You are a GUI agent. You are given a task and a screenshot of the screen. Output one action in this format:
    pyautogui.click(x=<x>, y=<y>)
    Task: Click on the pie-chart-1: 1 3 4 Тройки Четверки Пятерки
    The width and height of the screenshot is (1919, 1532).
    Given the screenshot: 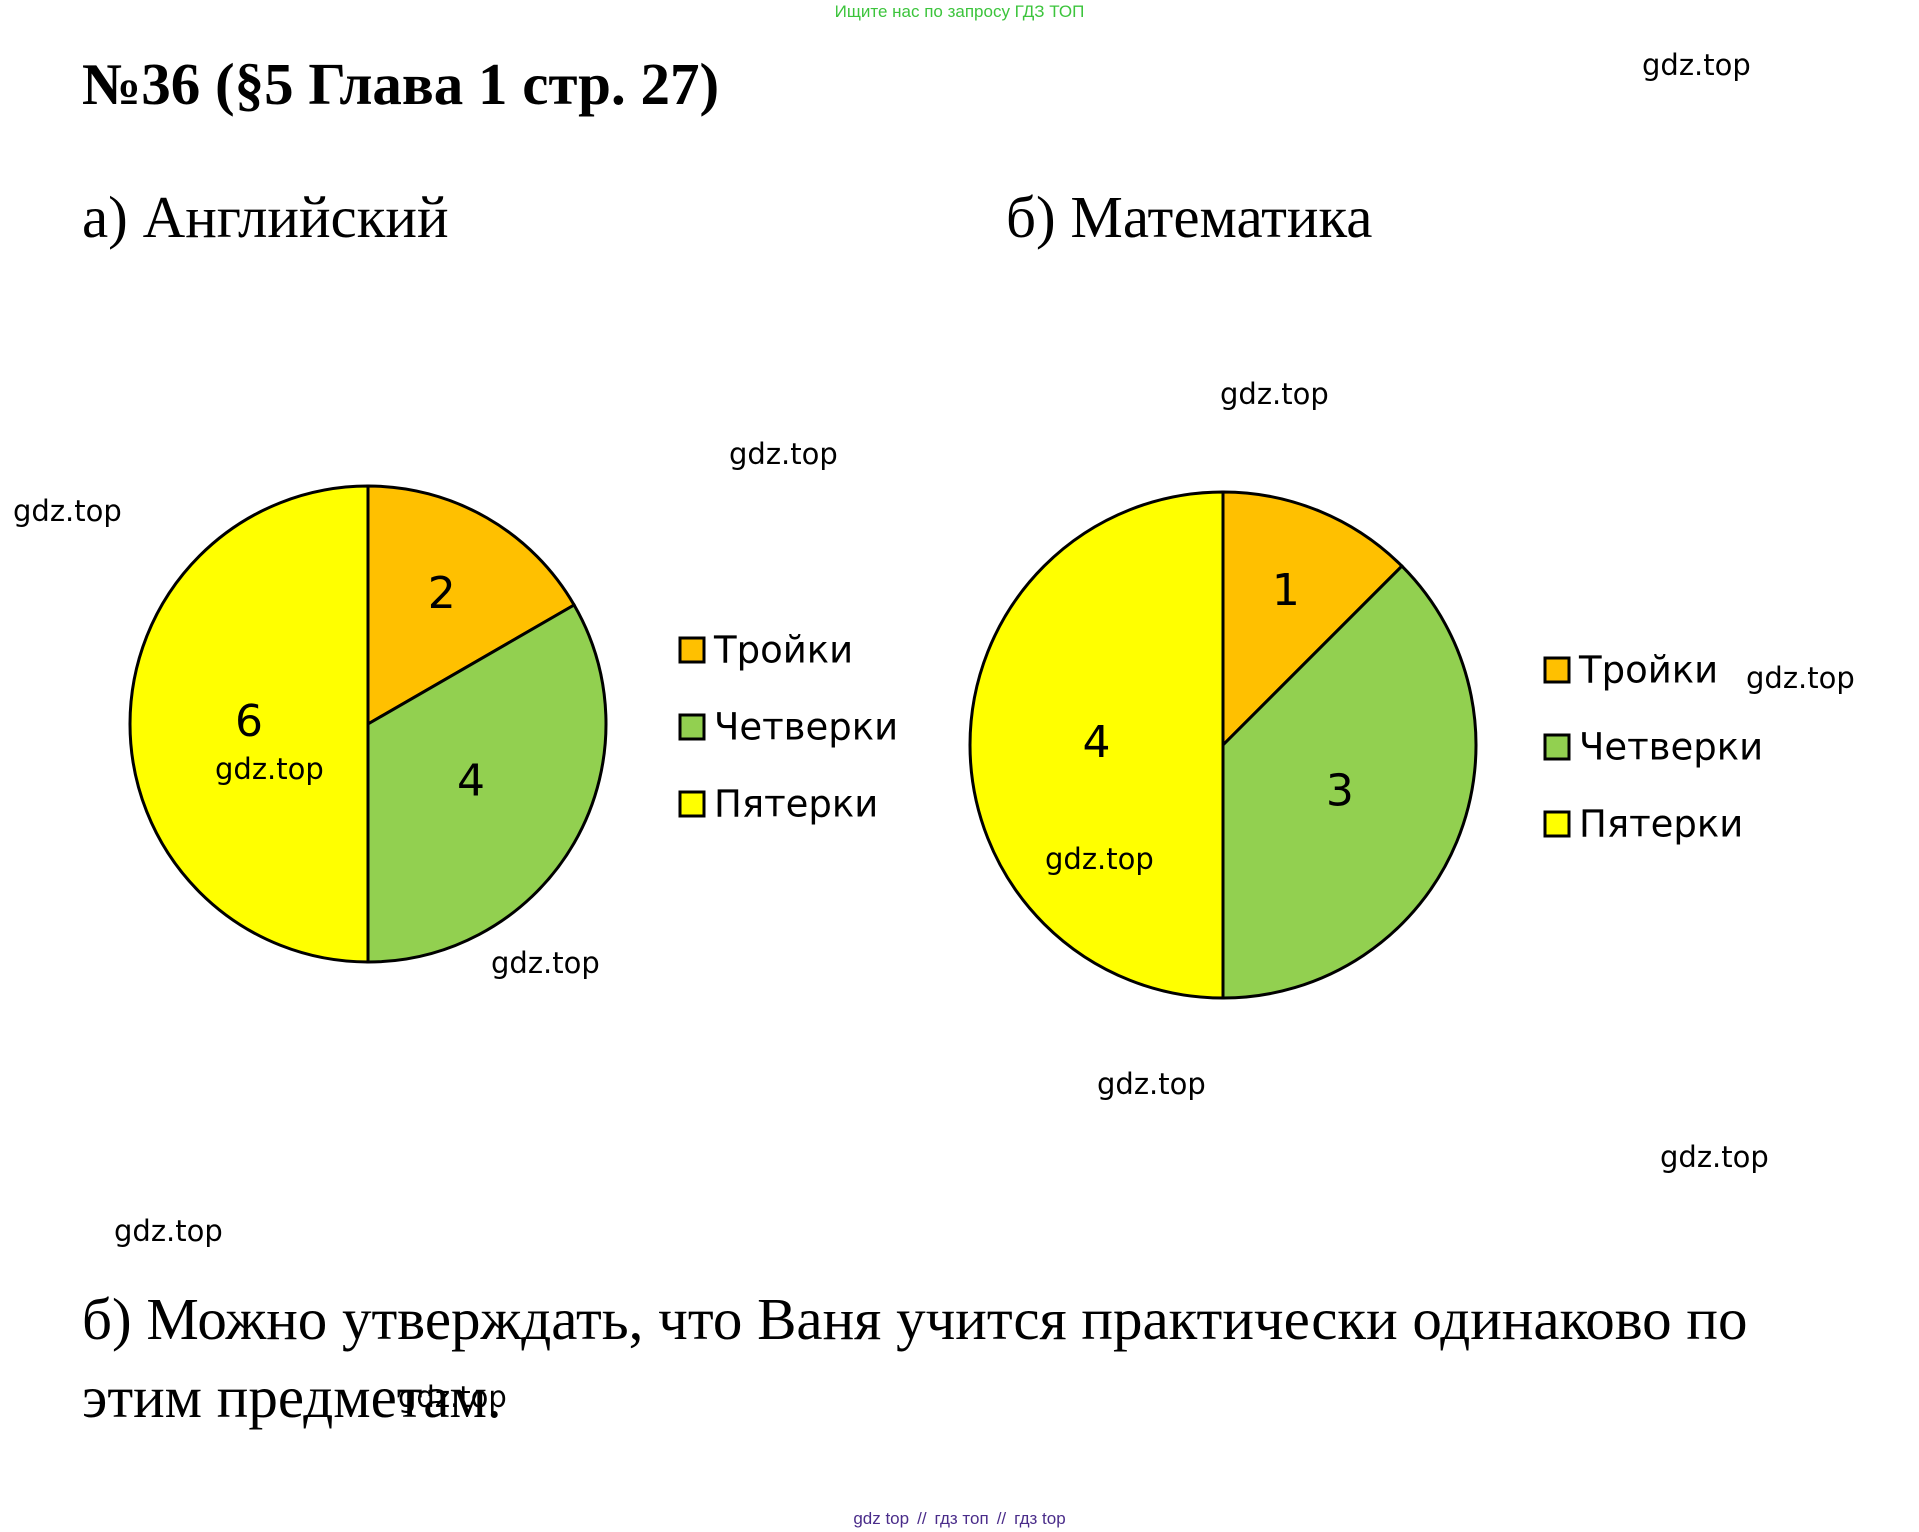 What is the action you would take?
    pyautogui.click(x=1365, y=745)
    